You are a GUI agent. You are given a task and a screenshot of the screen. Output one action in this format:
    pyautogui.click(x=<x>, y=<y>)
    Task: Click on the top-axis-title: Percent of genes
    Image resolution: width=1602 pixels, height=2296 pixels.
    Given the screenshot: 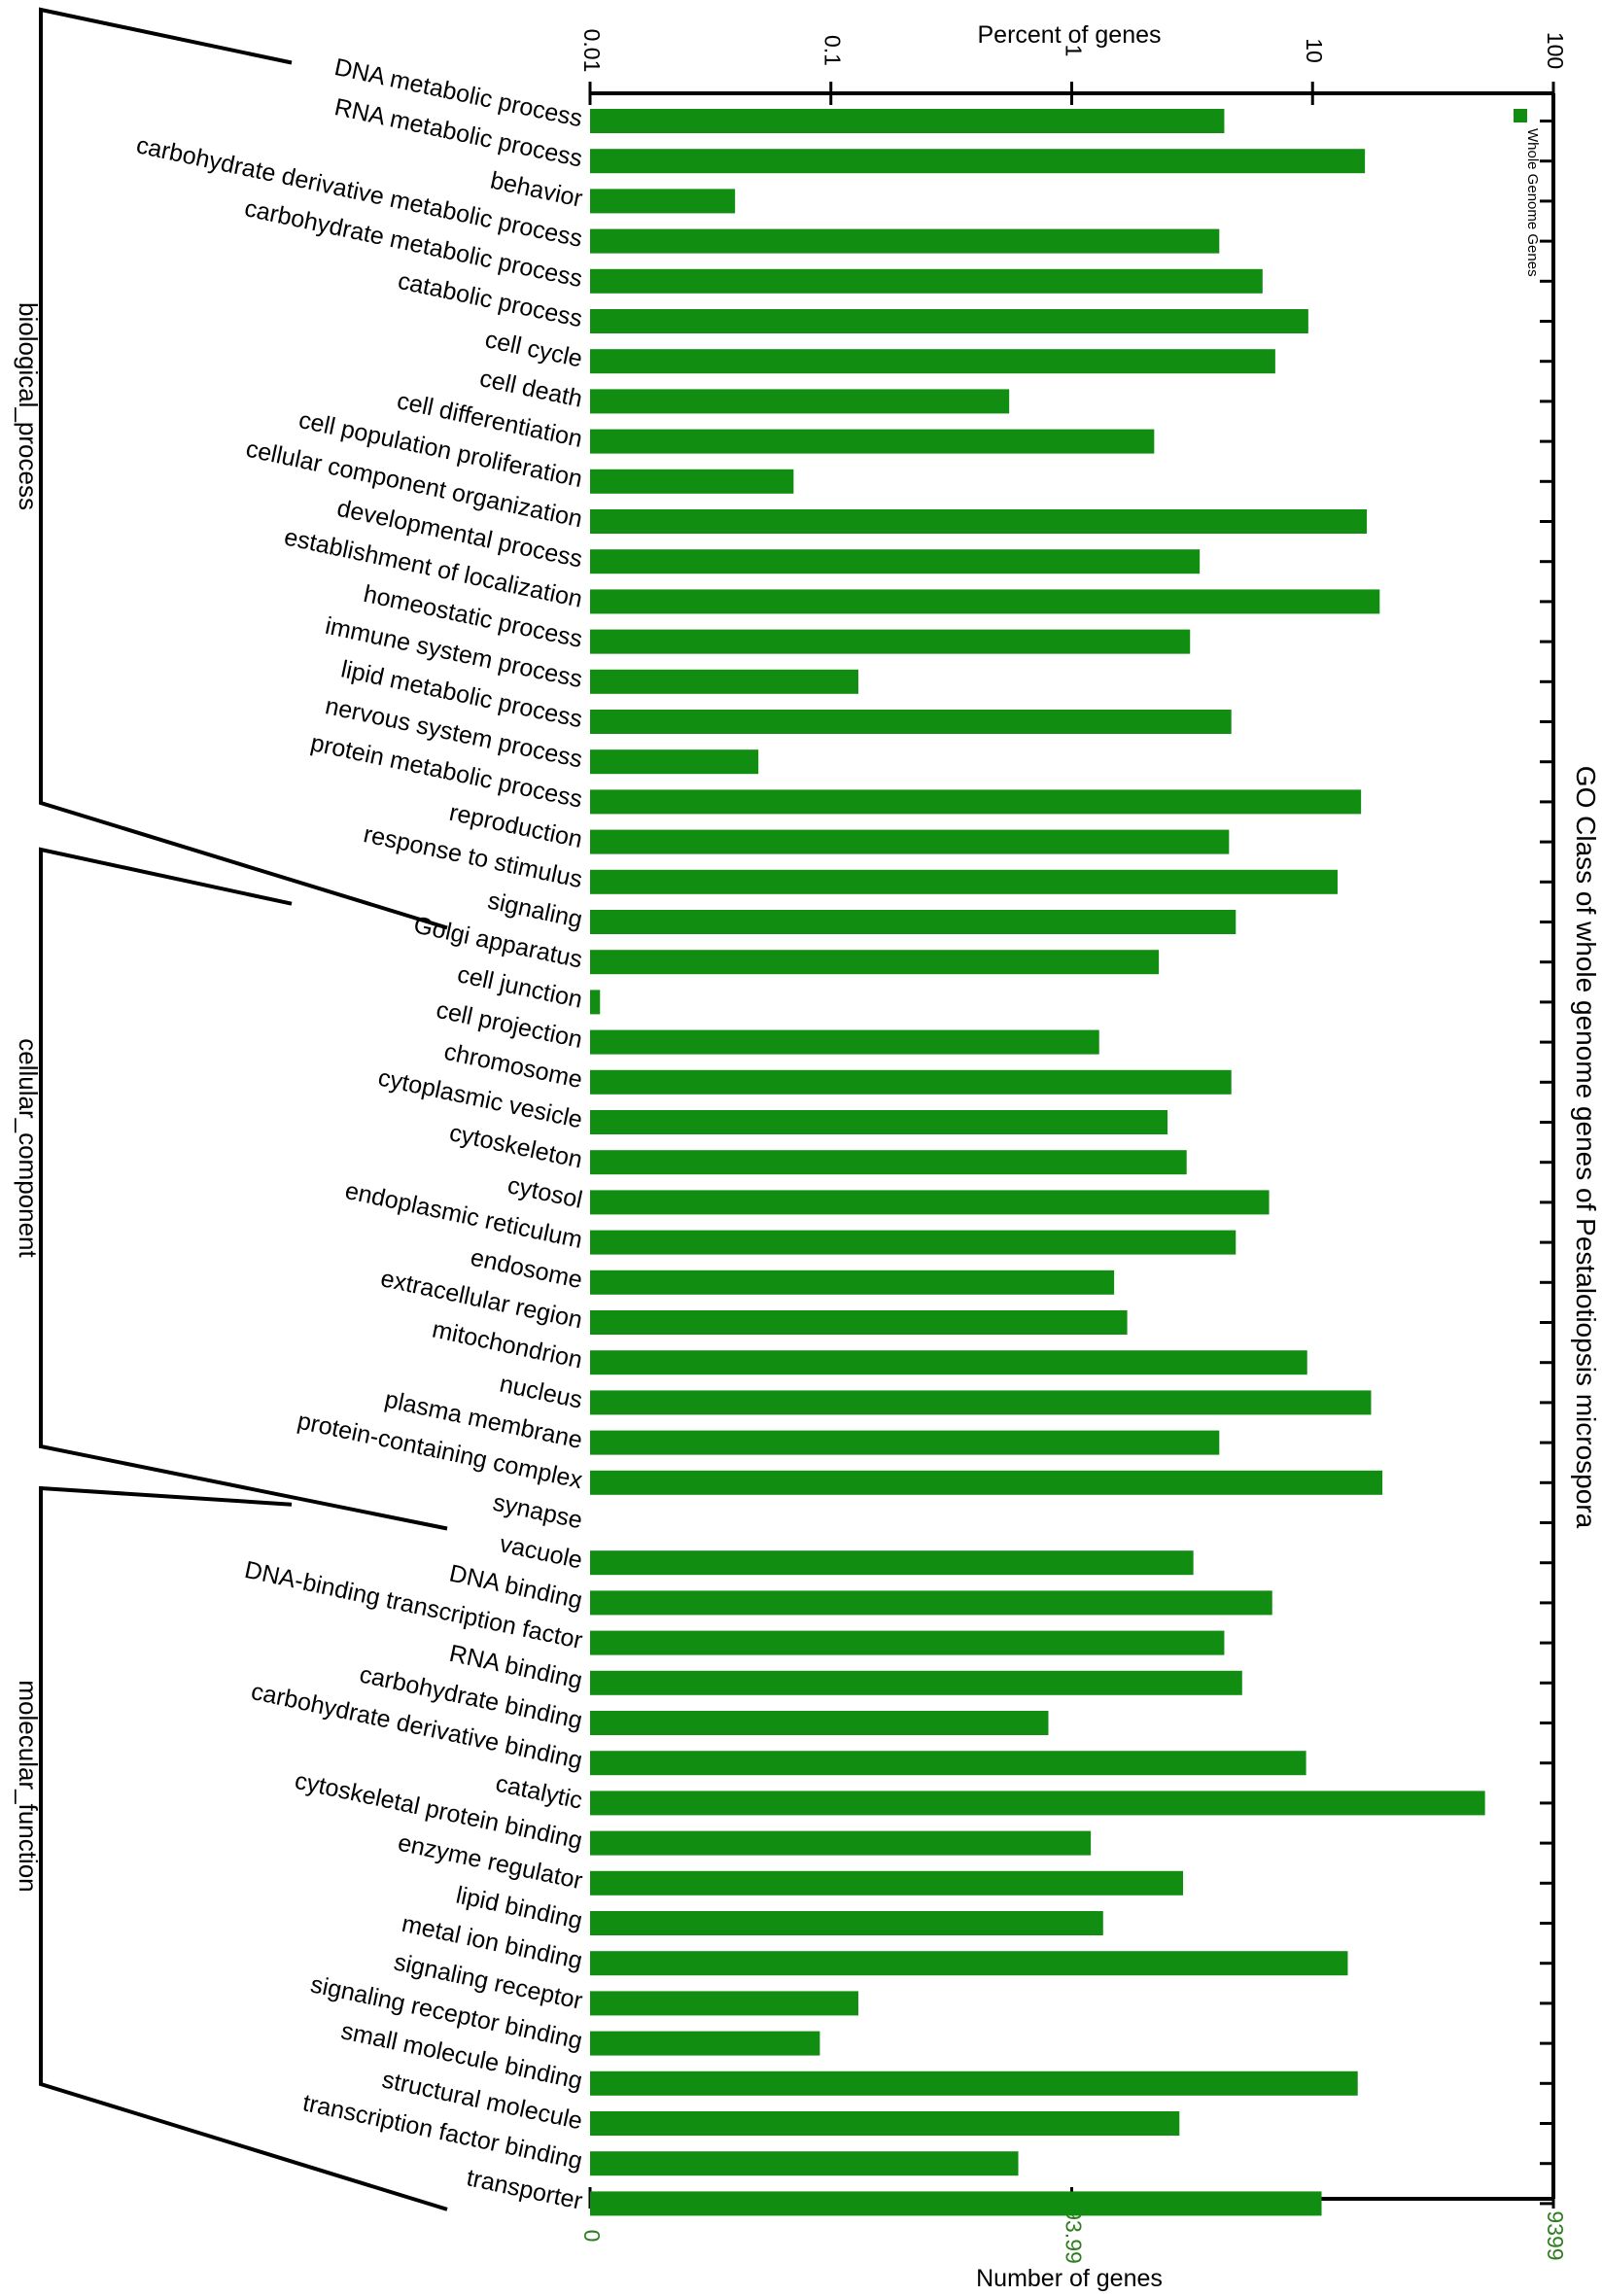 What is the action you would take?
    pyautogui.click(x=1069, y=35)
    